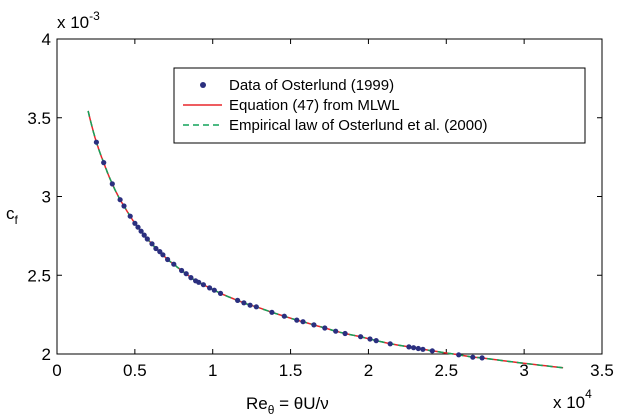 This screenshot has width=619, height=416. What do you see at coordinates (301, 403) in the screenshot?
I see `x-axis-label-rest: = θU/ν` at bounding box center [301, 403].